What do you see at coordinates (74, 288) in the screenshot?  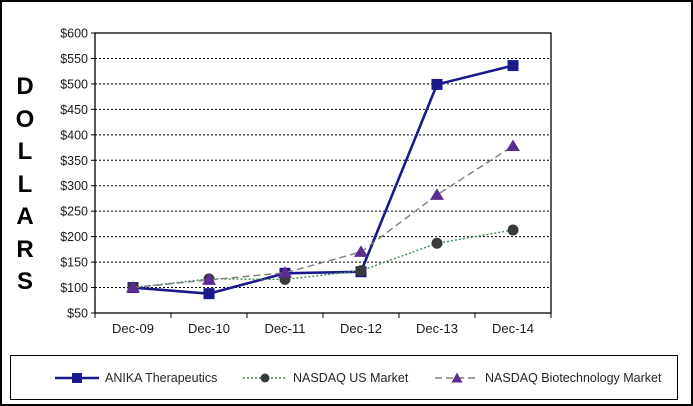 I see `y-tick-label-100: $100` at bounding box center [74, 288].